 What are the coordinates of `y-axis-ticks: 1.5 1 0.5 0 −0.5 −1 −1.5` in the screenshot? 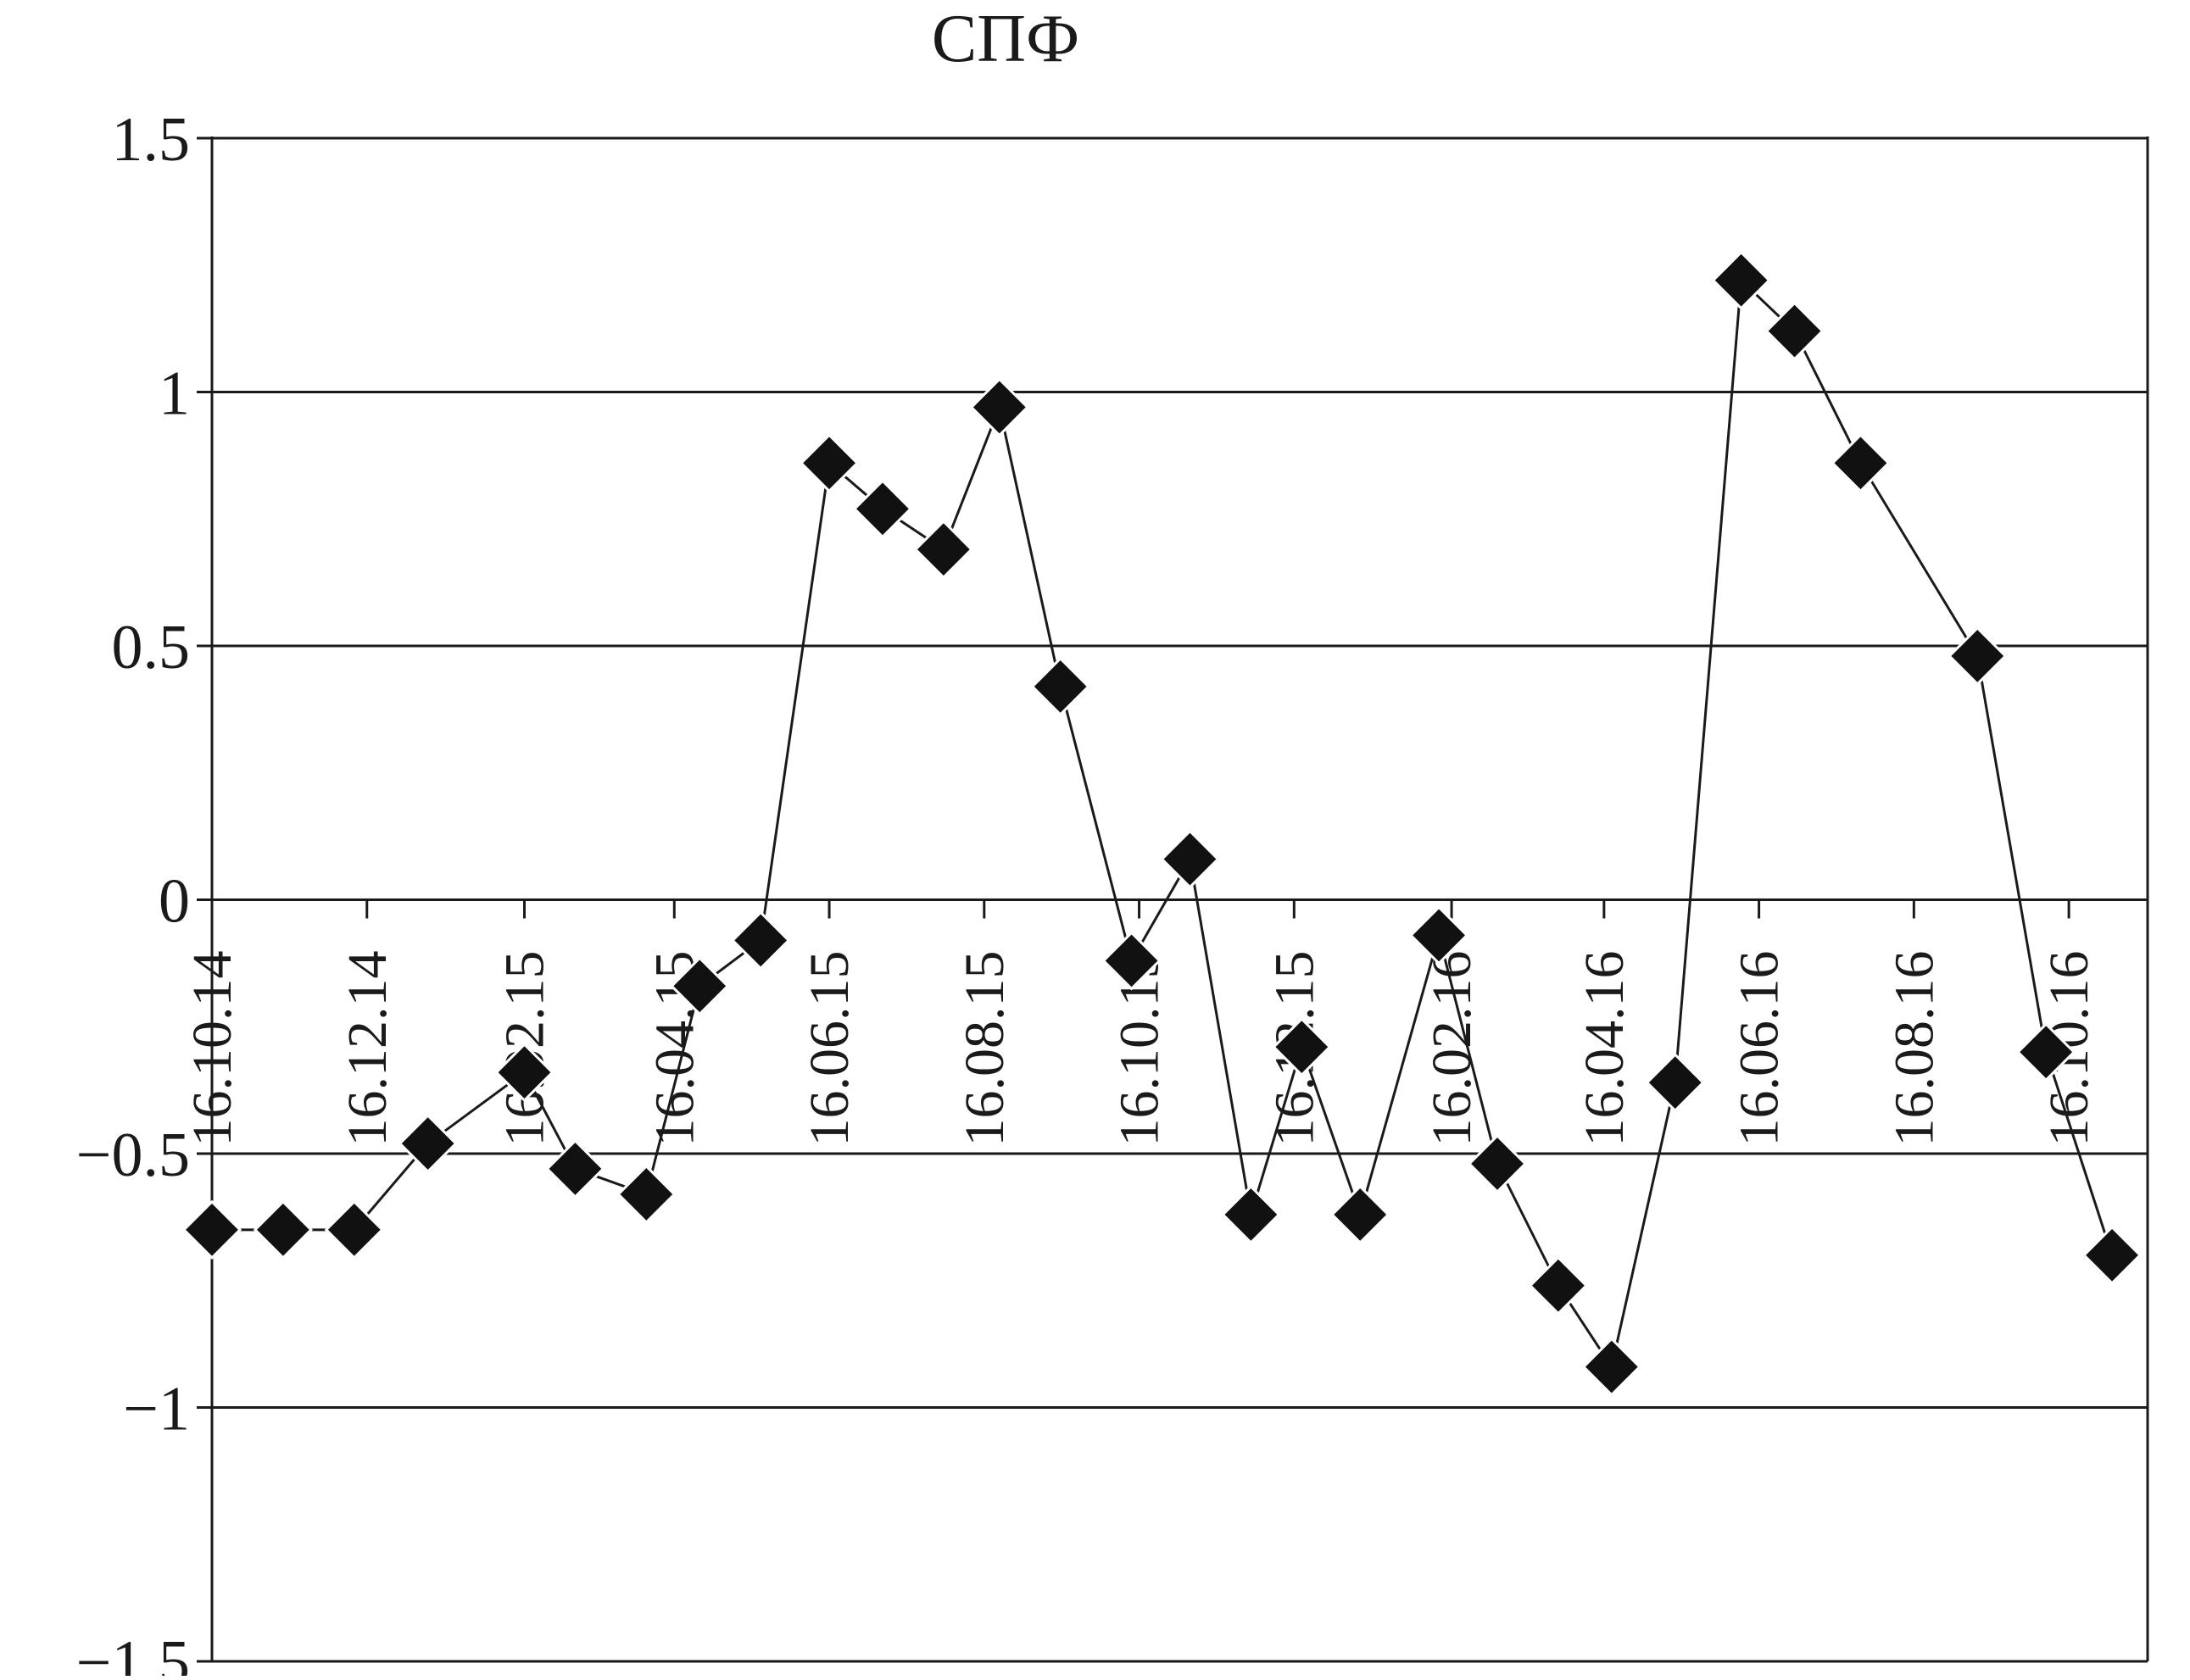 It's located at (144, 892).